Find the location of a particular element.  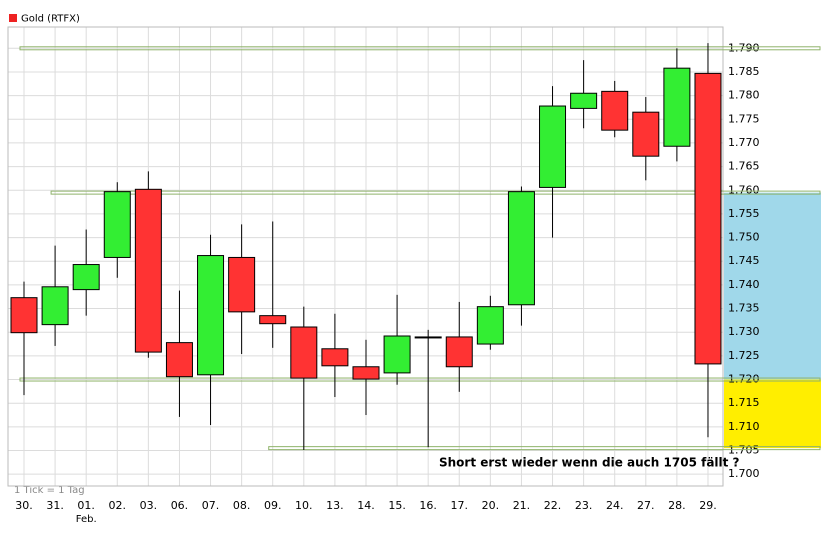

x-tick-label: 23. is located at coordinates (584, 505).